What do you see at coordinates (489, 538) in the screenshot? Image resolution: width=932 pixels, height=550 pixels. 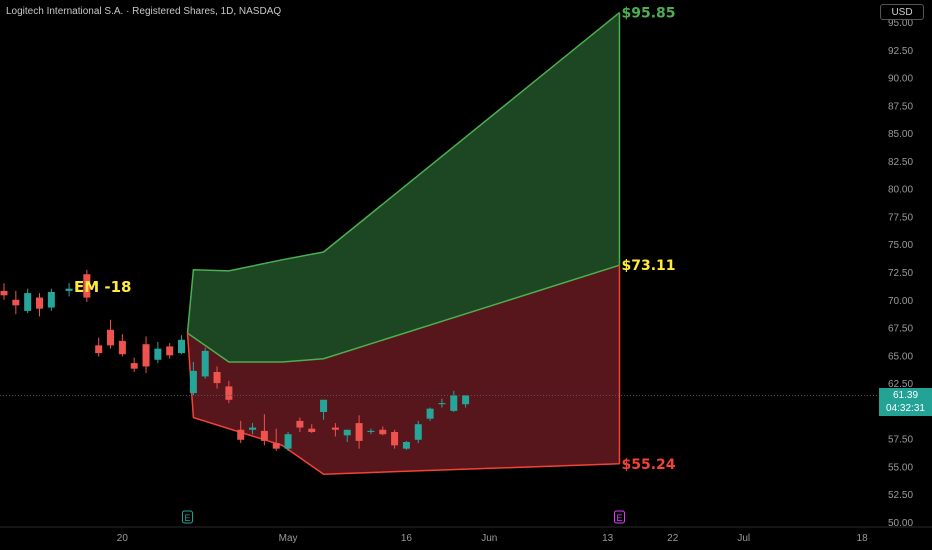 I see `x-tick-label: Jun` at bounding box center [489, 538].